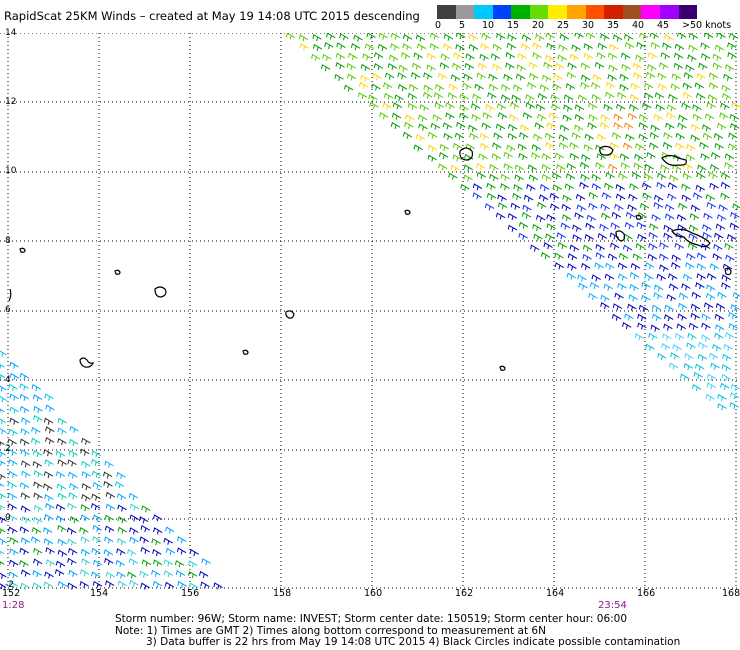  I want to click on island-outline, so click(290, 314).